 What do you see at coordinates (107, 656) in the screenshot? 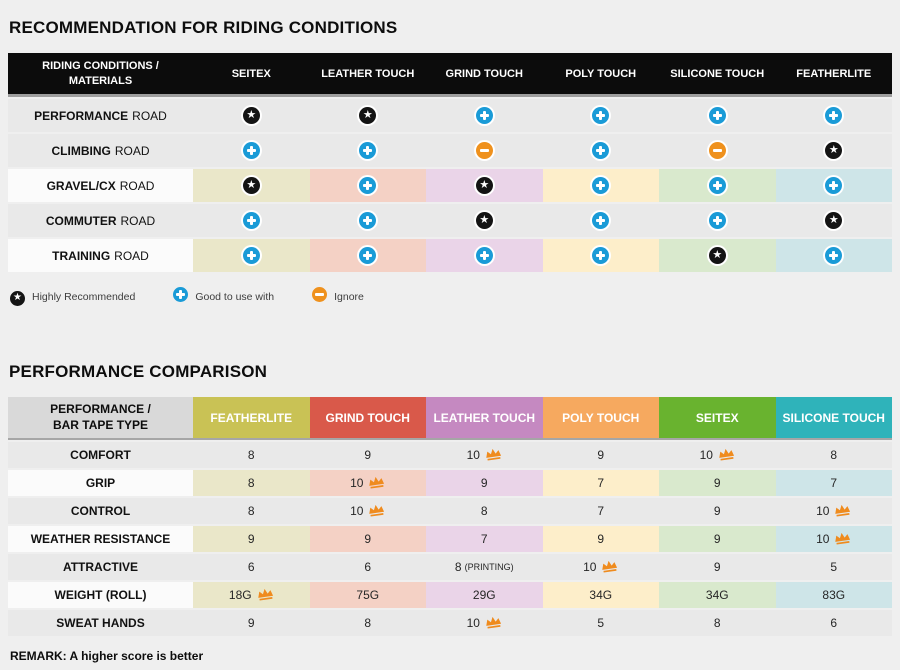
I see `remark-note: REMARK: A higher score is better` at bounding box center [107, 656].